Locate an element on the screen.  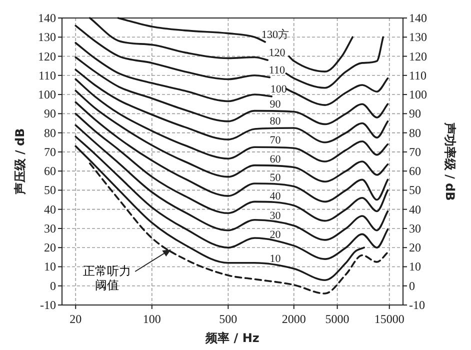
y-tick-label: 50 is located at coordinates (50, 190).